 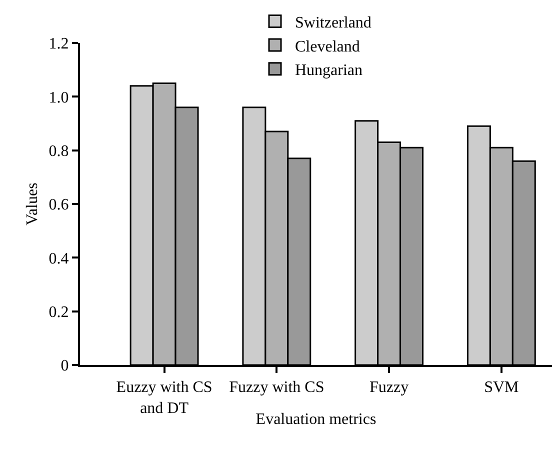 I want to click on legend-label: Switzerland, so click(x=333, y=23).